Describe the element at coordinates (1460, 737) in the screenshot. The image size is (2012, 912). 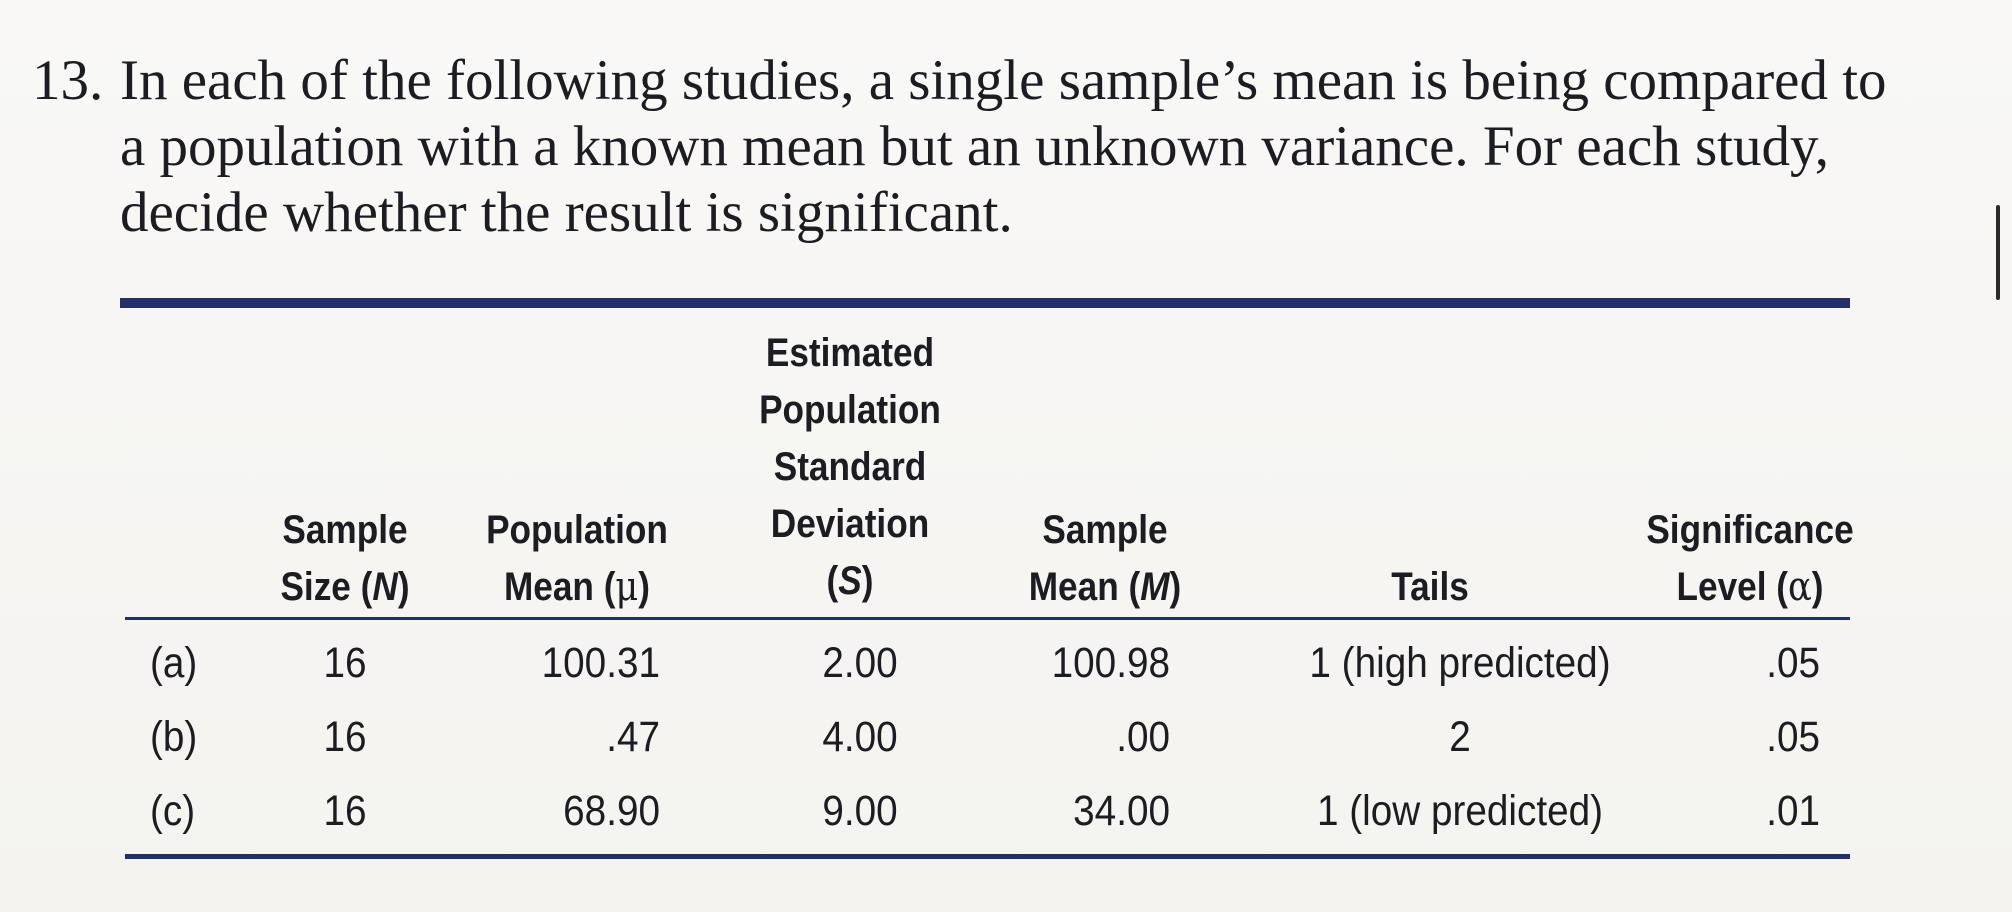
I see `cell-tails: 2` at that location.